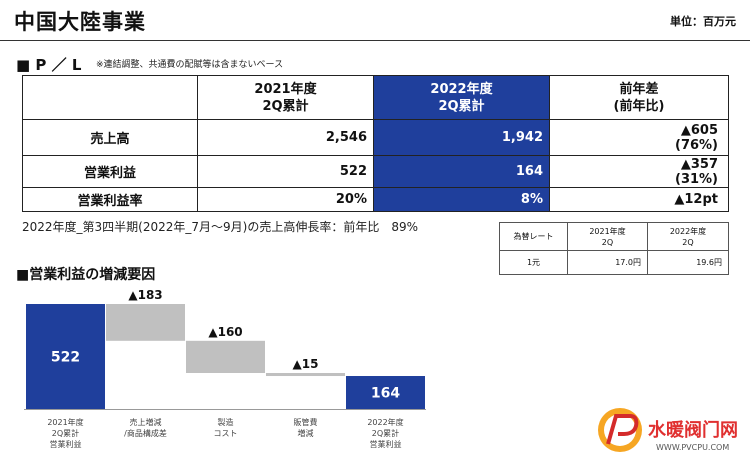  I want to click on title-divider, so click(375, 40).